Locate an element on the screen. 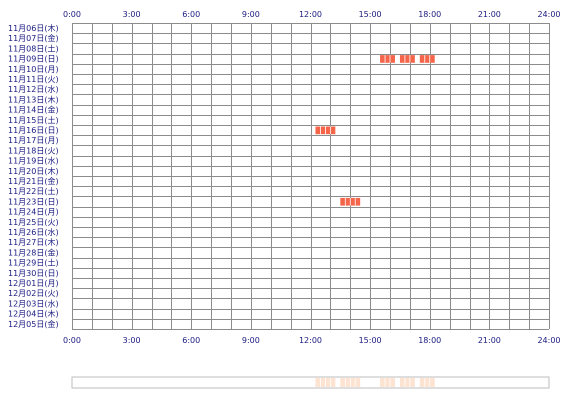  x-tick-label-bottom: 6:00 is located at coordinates (191, 340).